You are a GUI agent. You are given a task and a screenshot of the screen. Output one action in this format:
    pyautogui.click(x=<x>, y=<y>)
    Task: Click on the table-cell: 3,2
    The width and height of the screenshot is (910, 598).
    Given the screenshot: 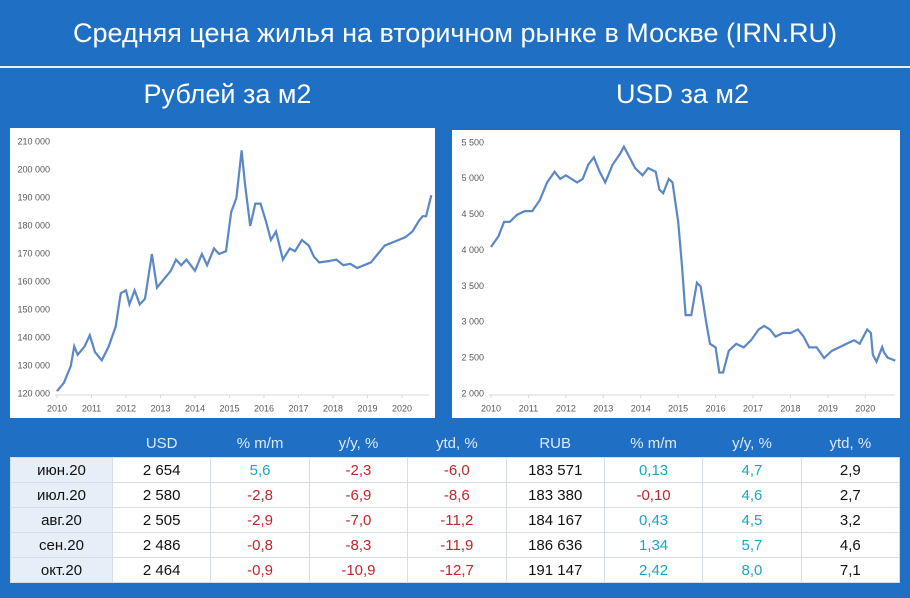 What is the action you would take?
    pyautogui.click(x=850, y=520)
    